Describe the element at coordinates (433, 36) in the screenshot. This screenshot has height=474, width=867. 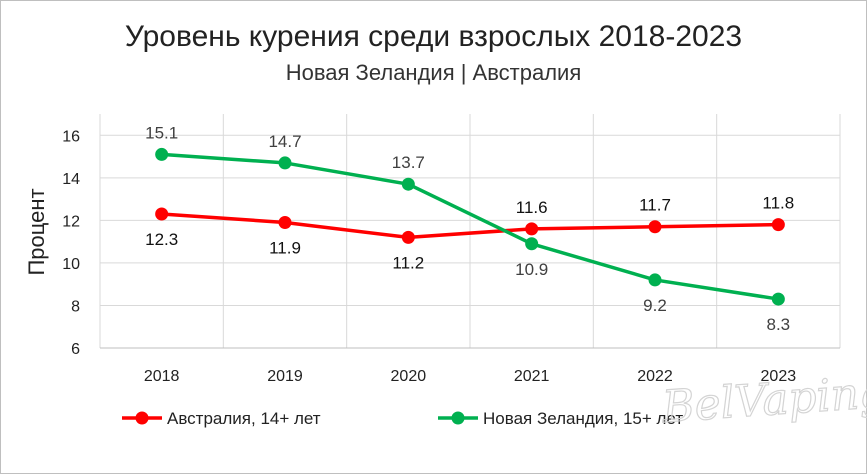
I see `chart-title: Уровень курения среди взрослых 2018-2023` at that location.